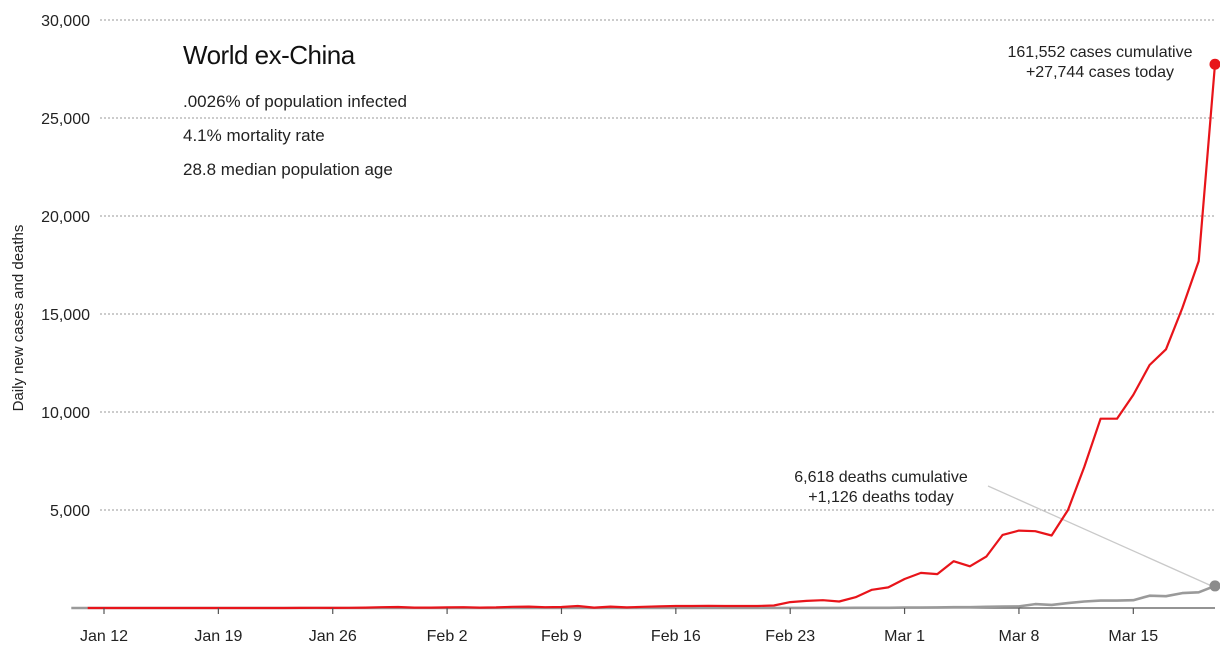 The image size is (1220, 648). I want to click on stat-mortality: 4.1% mortality rate, so click(254, 135).